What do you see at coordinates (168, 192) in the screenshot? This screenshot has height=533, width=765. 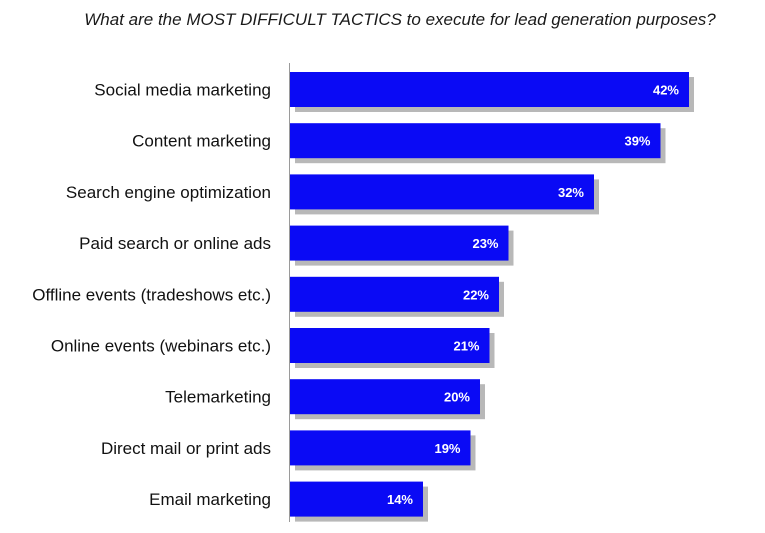 I see `category-label: Search engine optimization` at bounding box center [168, 192].